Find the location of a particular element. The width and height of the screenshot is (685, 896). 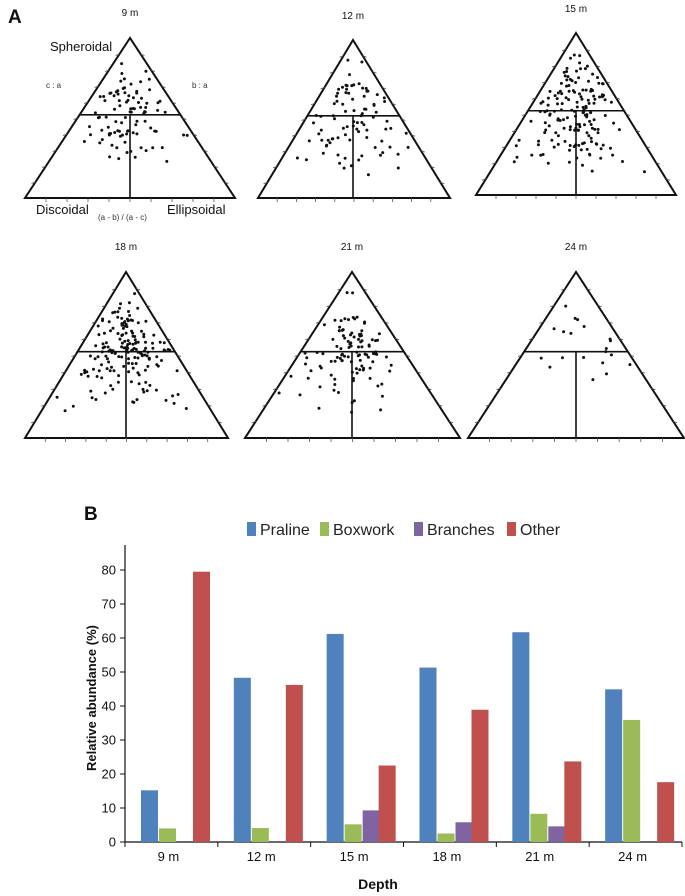

ternary-ticks is located at coordinates (130, 127).